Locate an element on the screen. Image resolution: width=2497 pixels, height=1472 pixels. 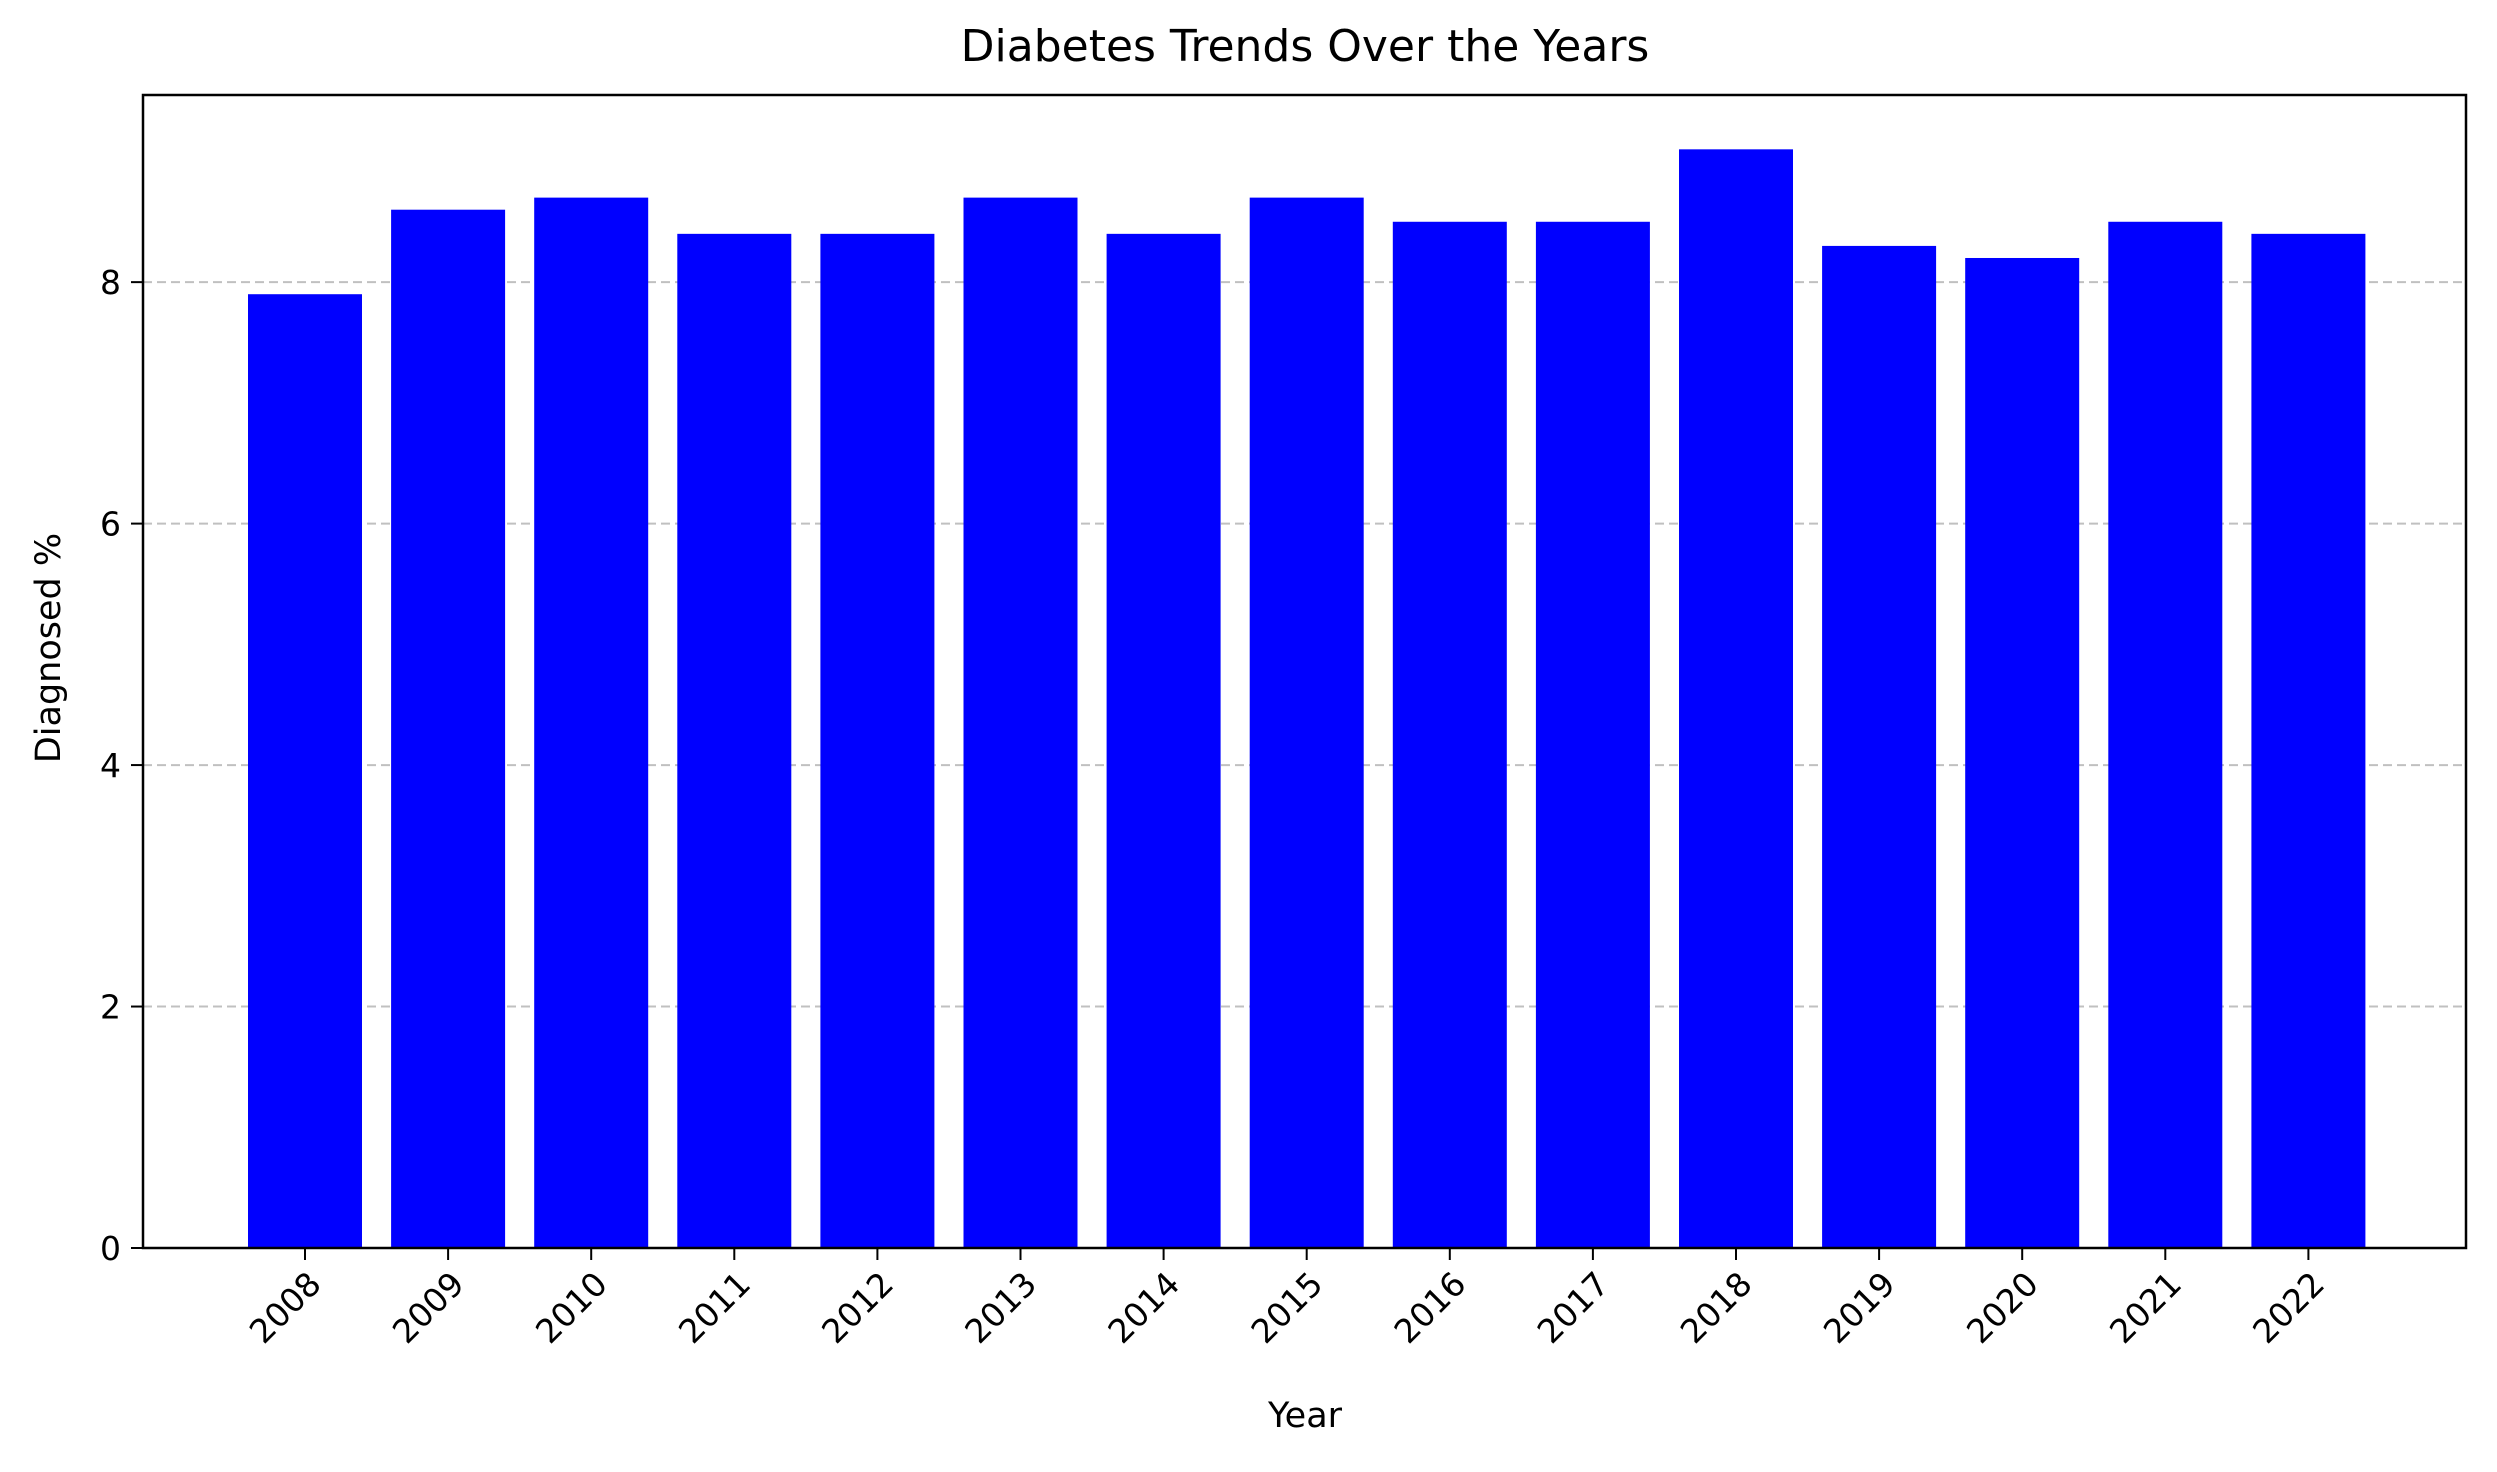
bar-2020 is located at coordinates (2022, 753).